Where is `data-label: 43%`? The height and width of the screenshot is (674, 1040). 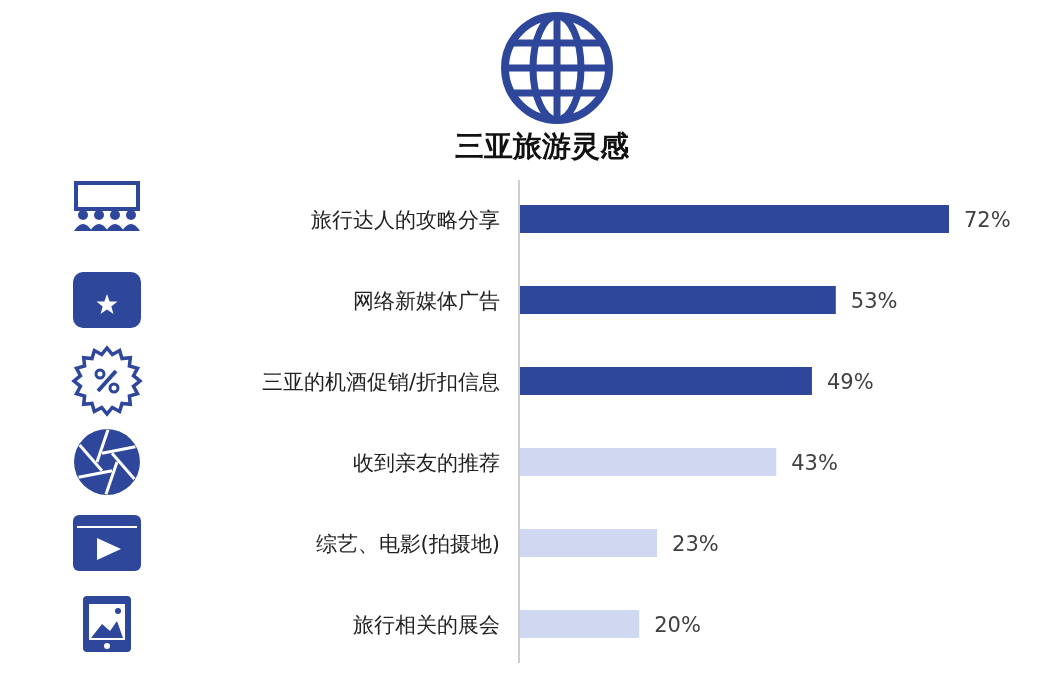
data-label: 43% is located at coordinates (814, 463).